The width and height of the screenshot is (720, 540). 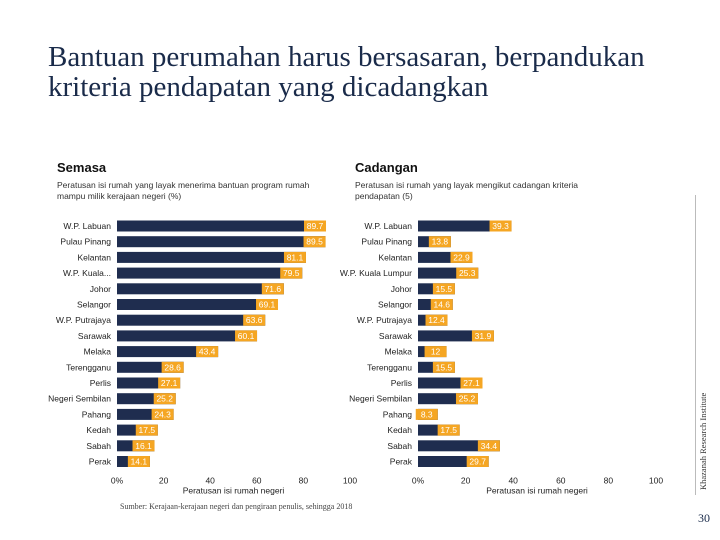 I want to click on left-value-label: 81.1, so click(x=295, y=257).